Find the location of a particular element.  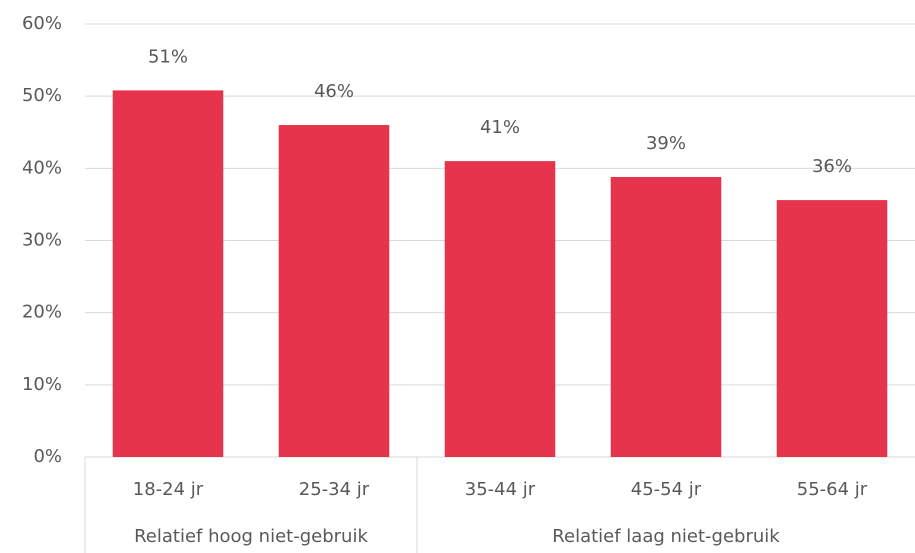

y-tick-label: 40% is located at coordinates (42, 167).